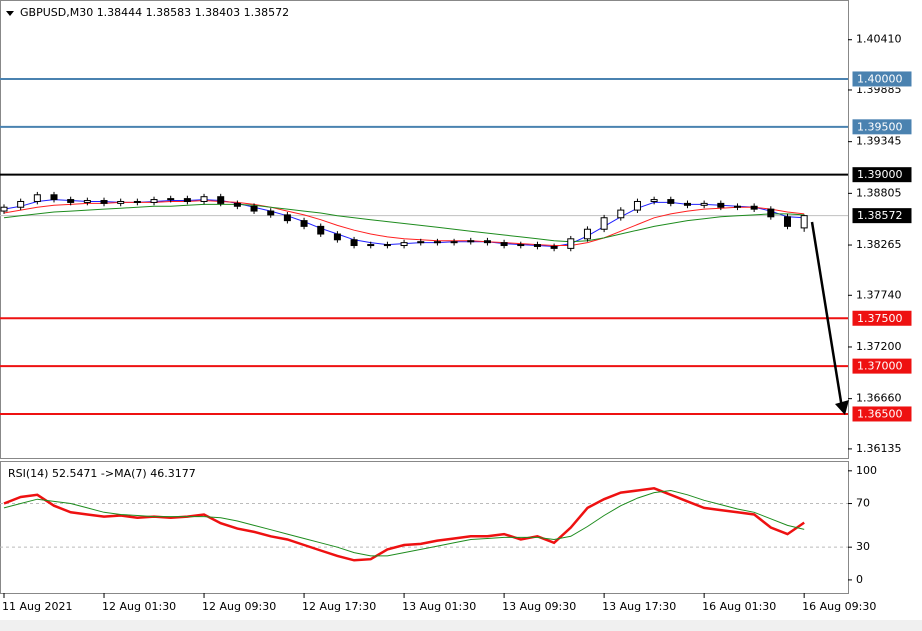 Image resolution: width=922 pixels, height=631 pixels. What do you see at coordinates (139, 606) in the screenshot?
I see `x-tick-label: 12 Aug 01:30` at bounding box center [139, 606].